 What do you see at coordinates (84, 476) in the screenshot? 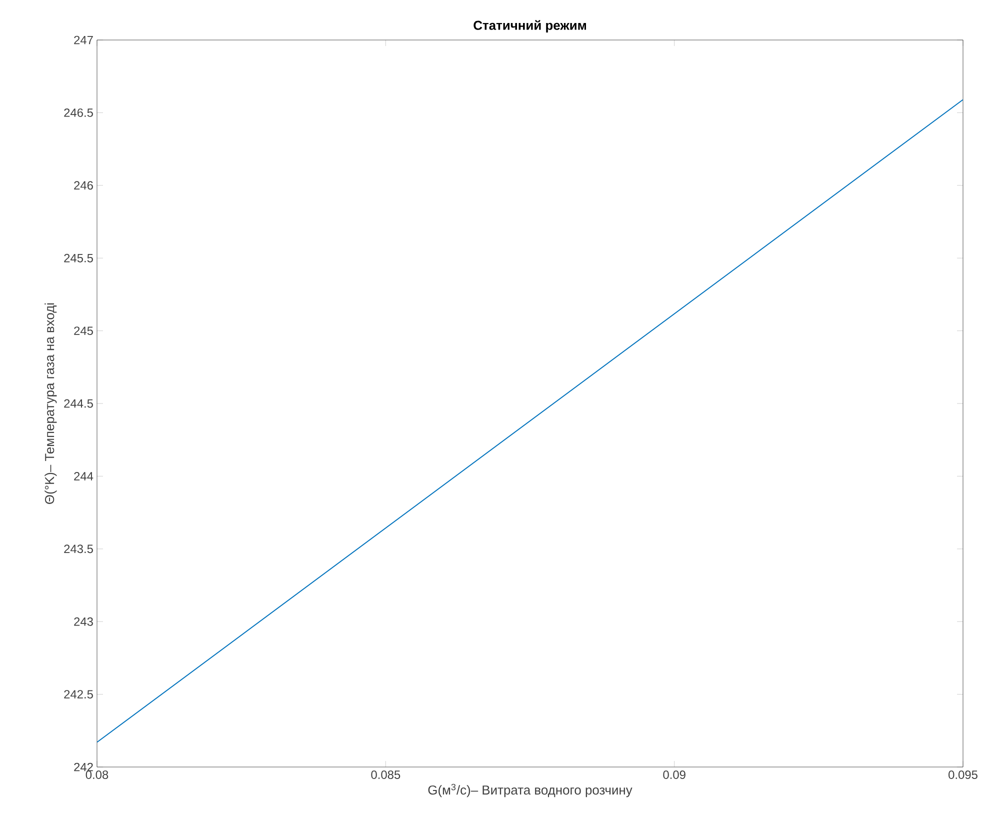
I see `y-tick-label: 244` at bounding box center [84, 476].